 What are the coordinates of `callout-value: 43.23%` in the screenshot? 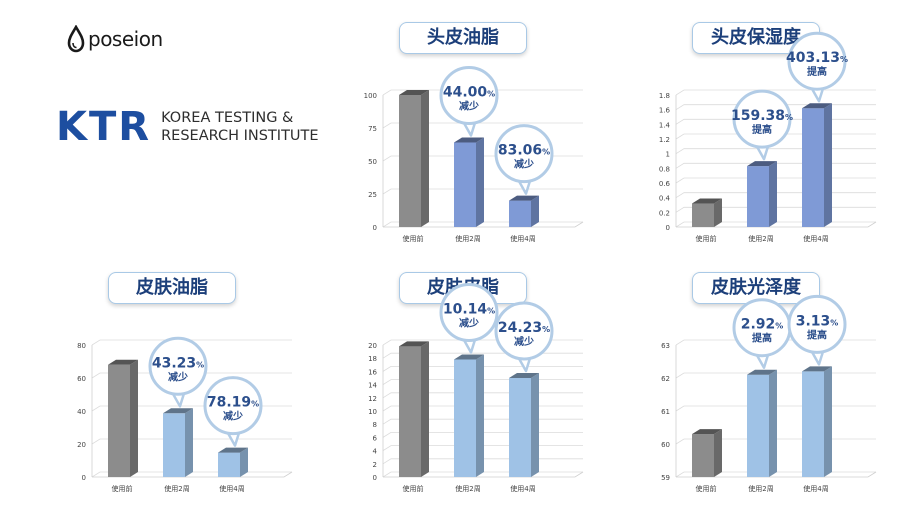 It's located at (178, 363).